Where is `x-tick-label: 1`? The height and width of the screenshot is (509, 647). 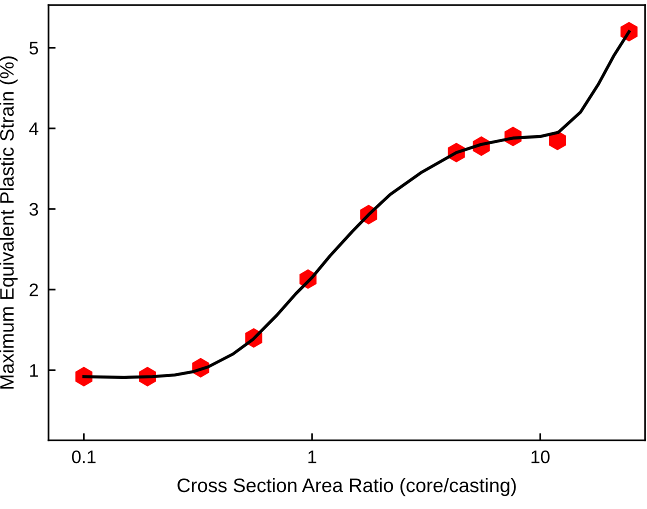
x-tick-label: 1 is located at coordinates (312, 457).